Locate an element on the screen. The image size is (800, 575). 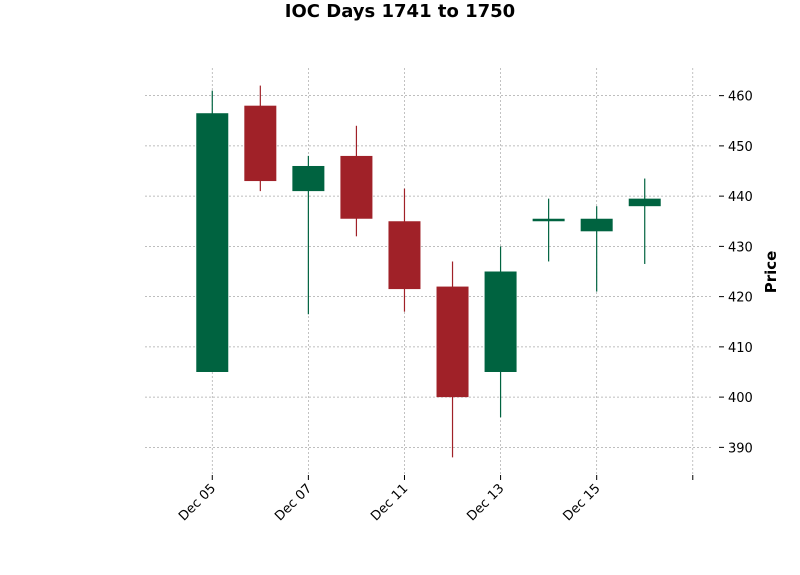
y-tick-label: 420 is located at coordinates (740, 298).